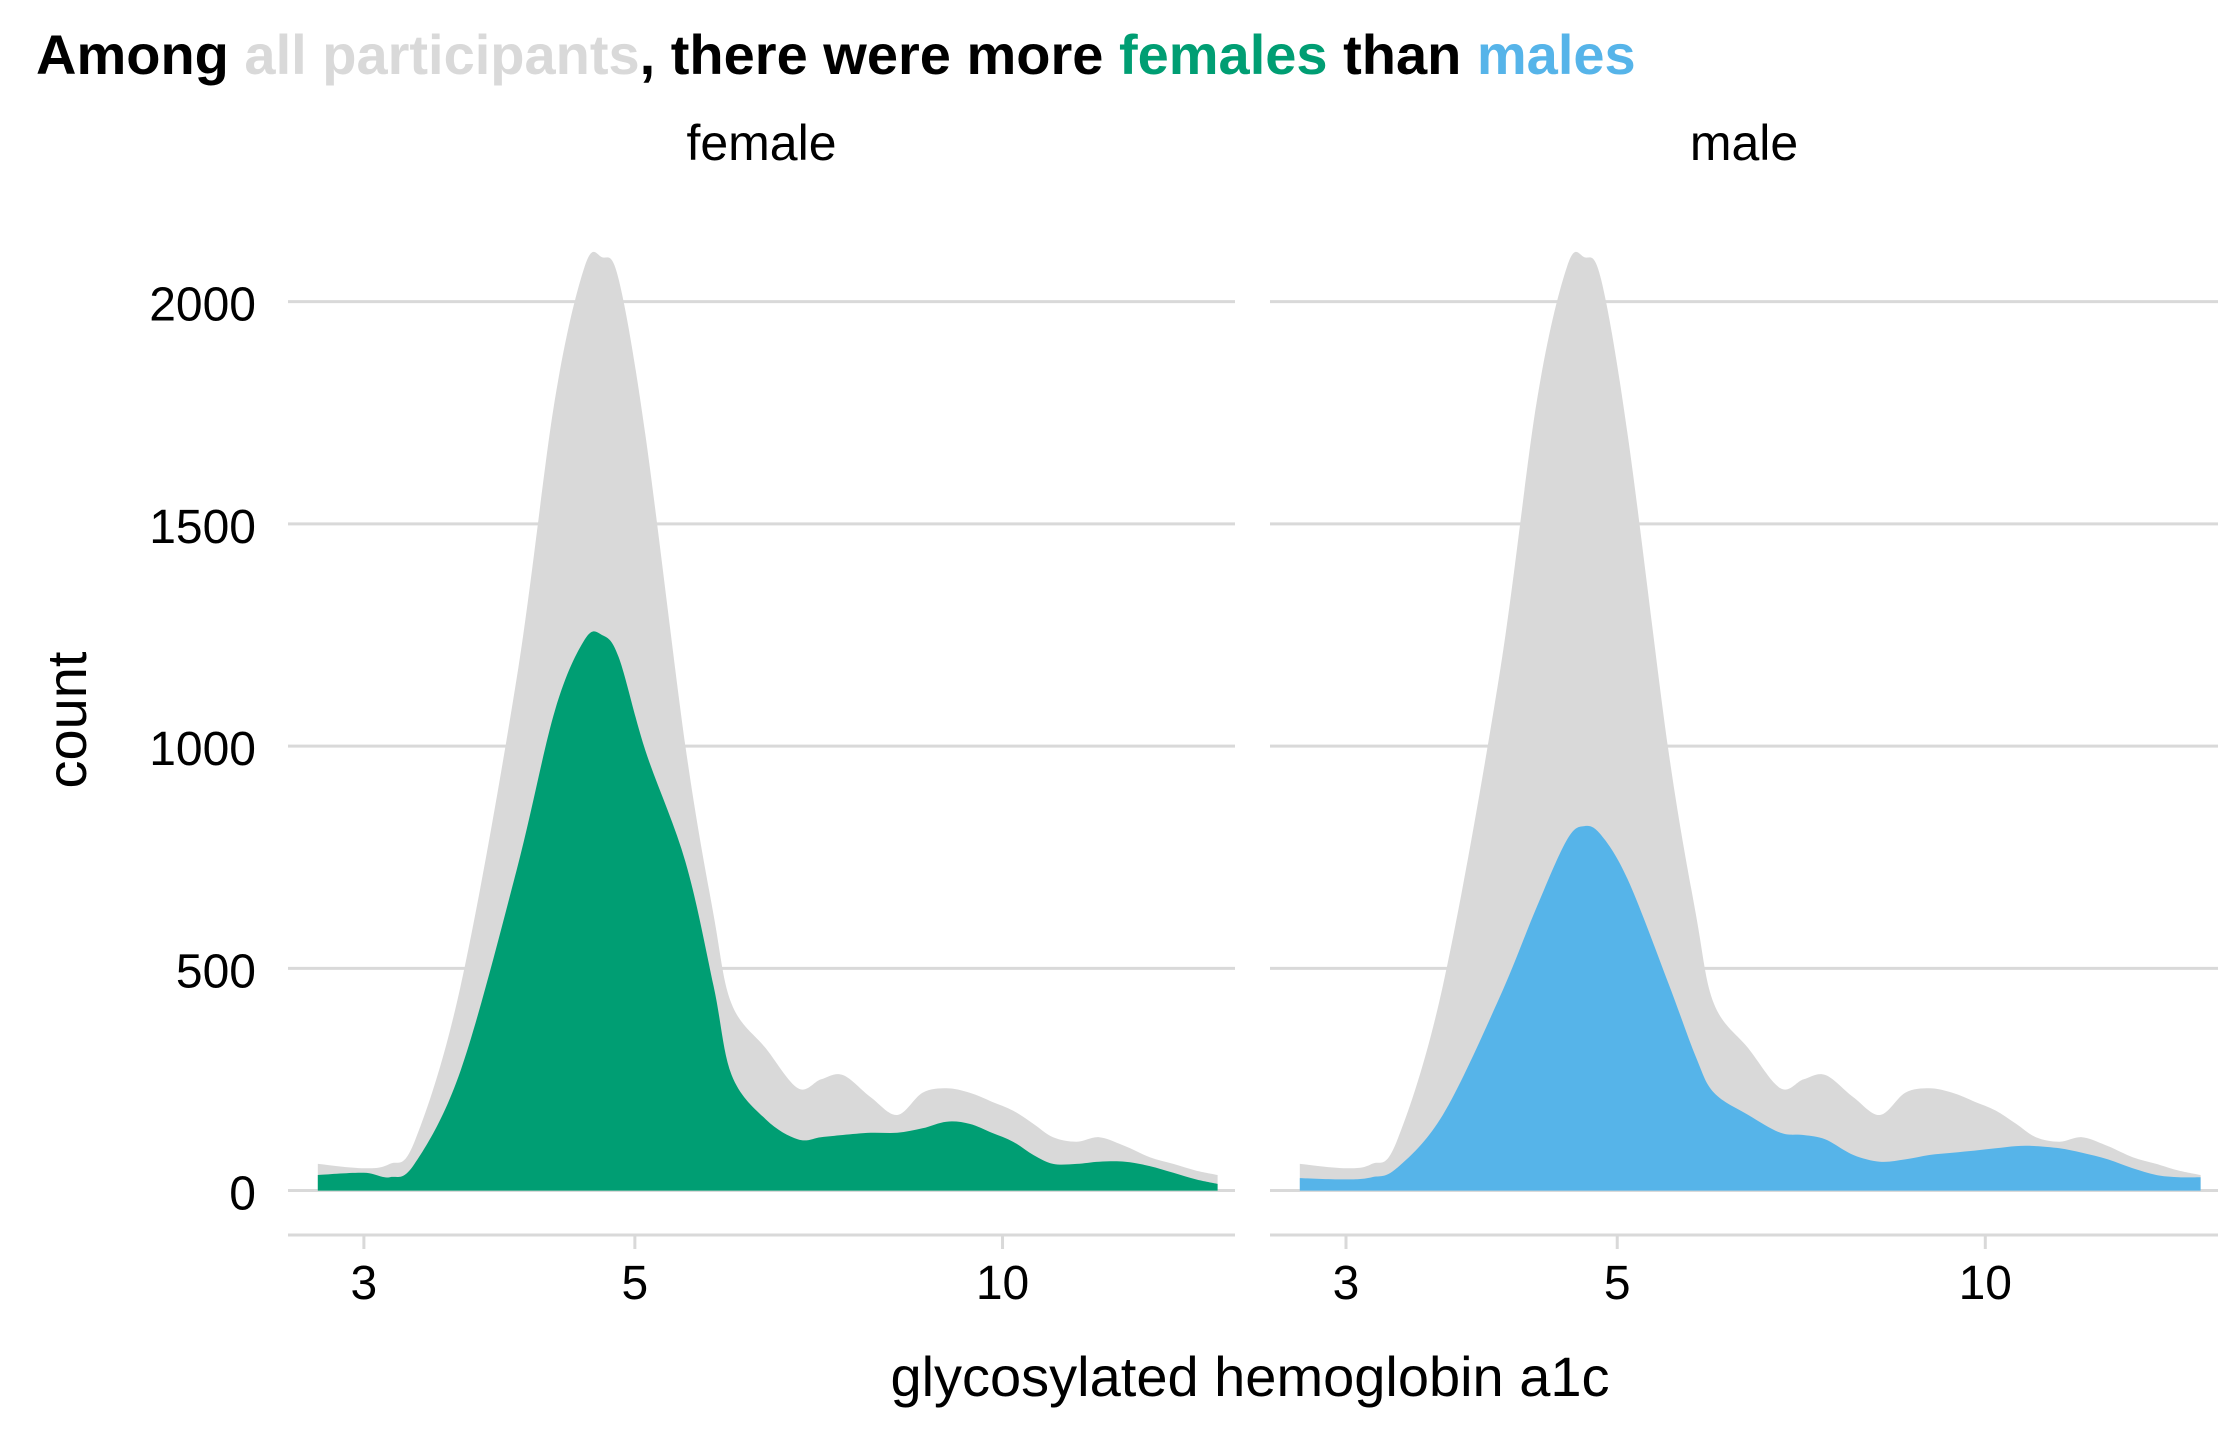  I want to click on x-axis-title: glycosylated hemoglobin a1c, so click(1249, 1376).